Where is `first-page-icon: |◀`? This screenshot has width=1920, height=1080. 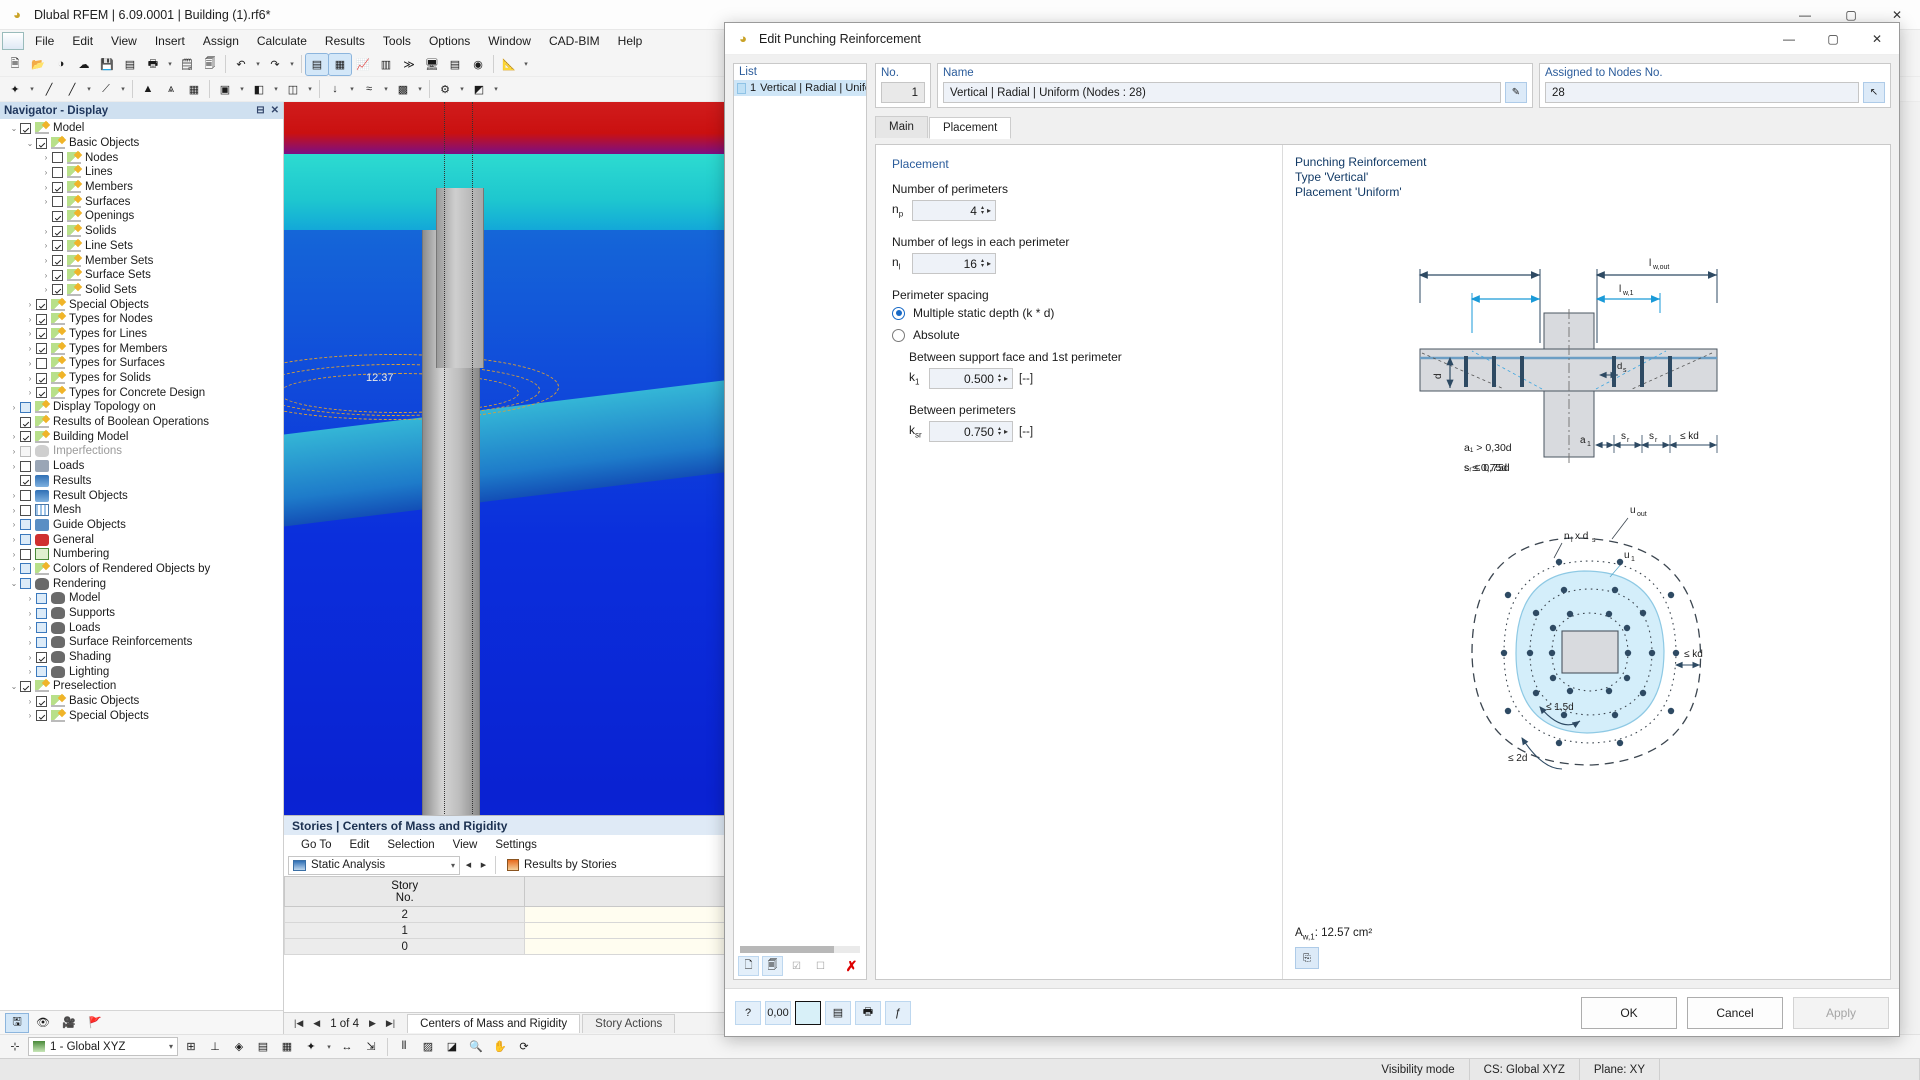 first-page-icon: |◀ is located at coordinates (299, 1023).